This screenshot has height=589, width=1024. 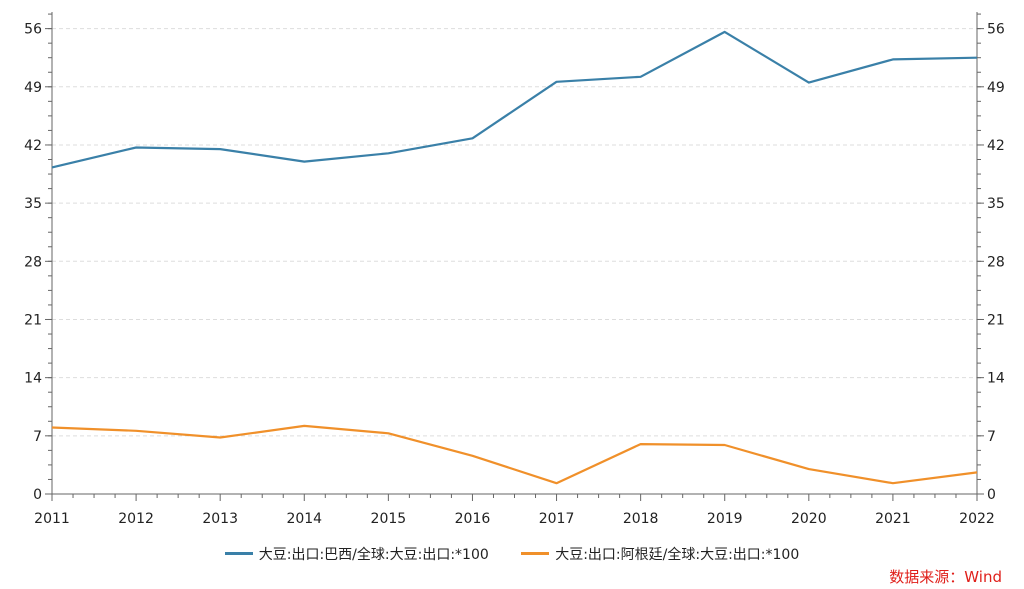 What do you see at coordinates (996, 146) in the screenshot?
I see `right-tick-label: 42` at bounding box center [996, 146].